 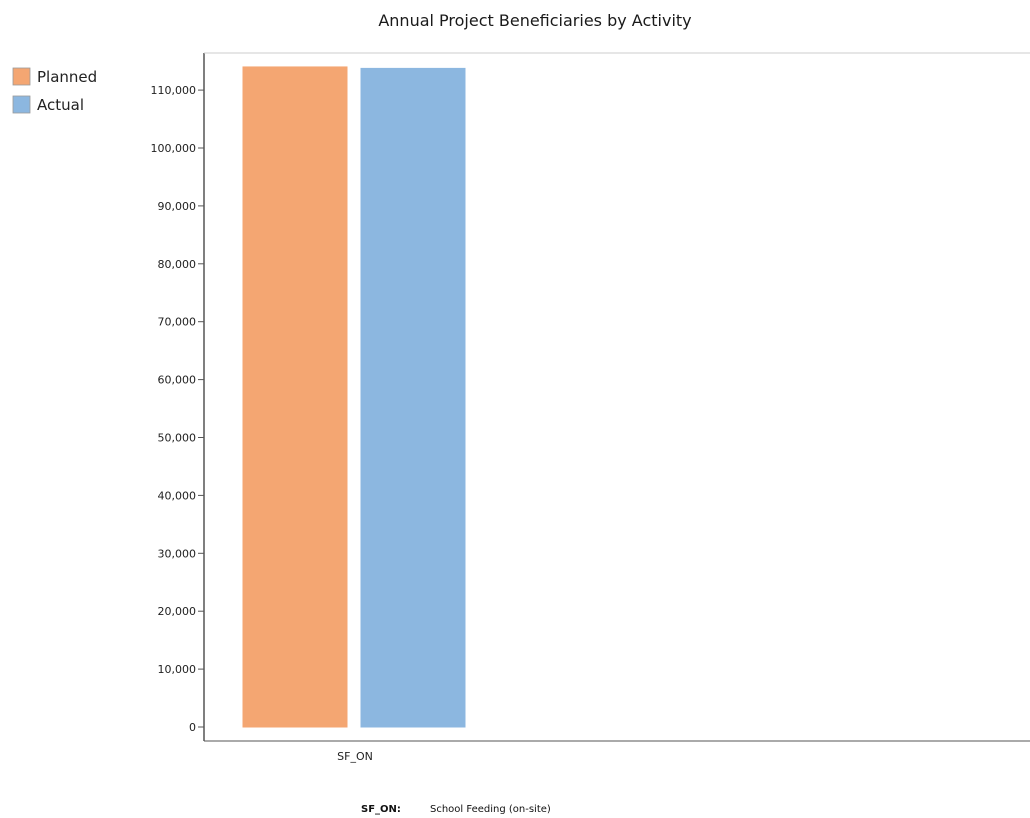 I want to click on y-tick-label: 0, so click(x=192, y=727).